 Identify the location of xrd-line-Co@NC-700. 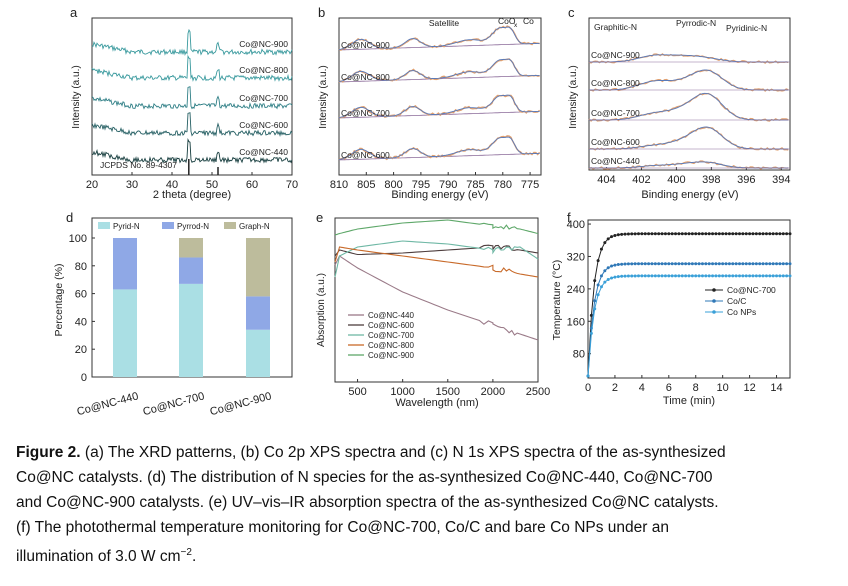
(192, 98).